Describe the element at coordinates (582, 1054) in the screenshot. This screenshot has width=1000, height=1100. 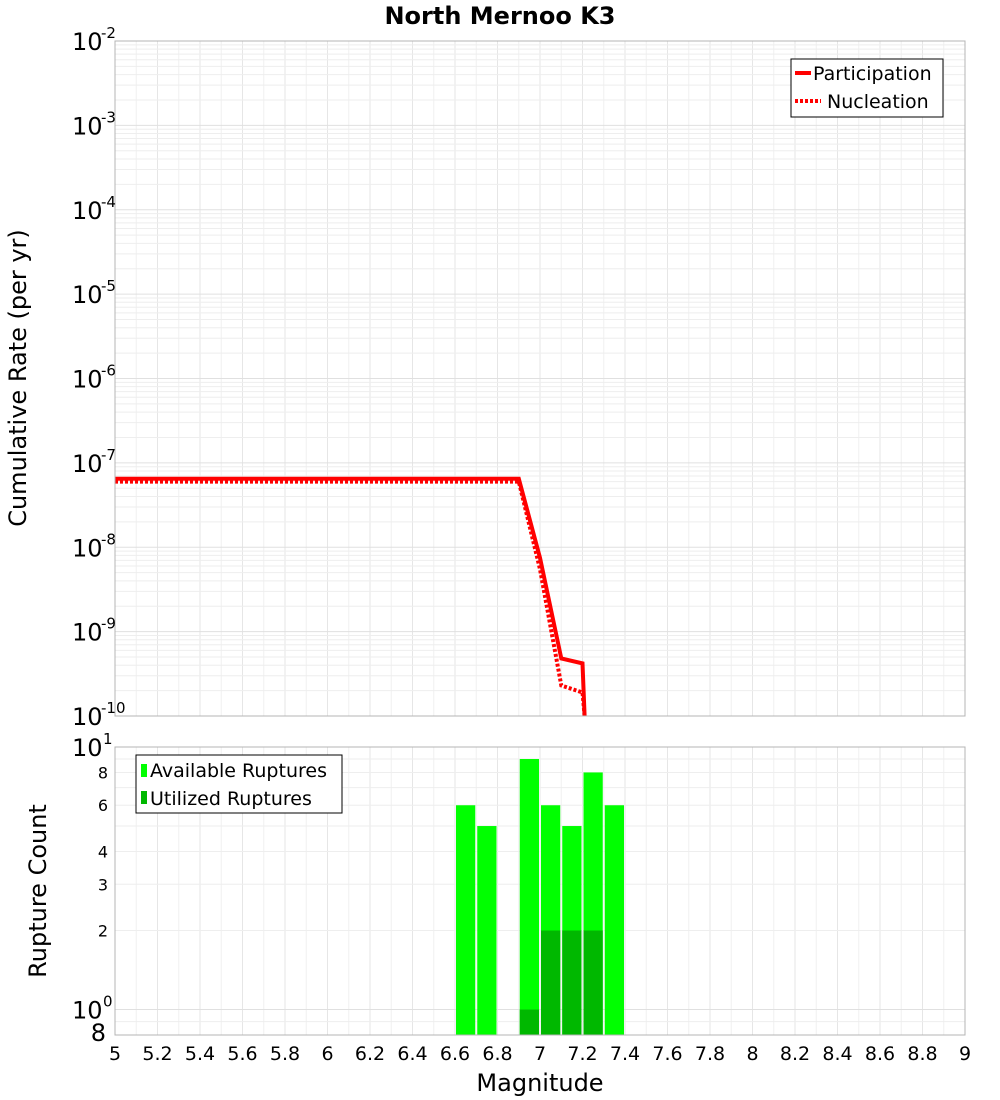
I see `magnitude-tick-label: 7.2` at that location.